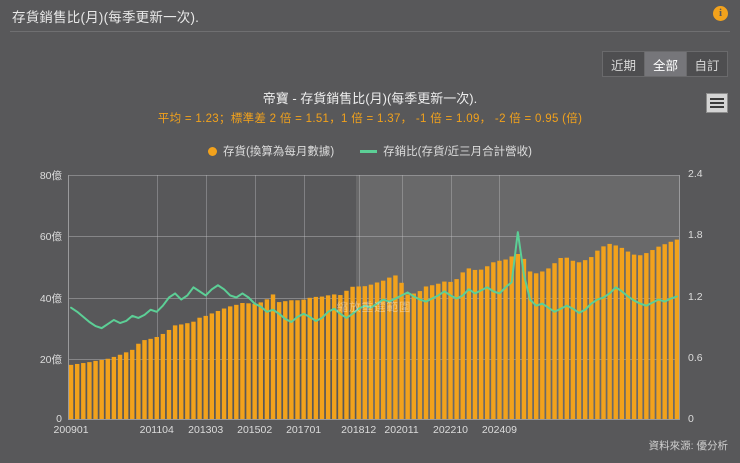 The image size is (740, 463). Describe the element at coordinates (499, 430) in the screenshot. I see `x-axis-tick: 202409` at that location.